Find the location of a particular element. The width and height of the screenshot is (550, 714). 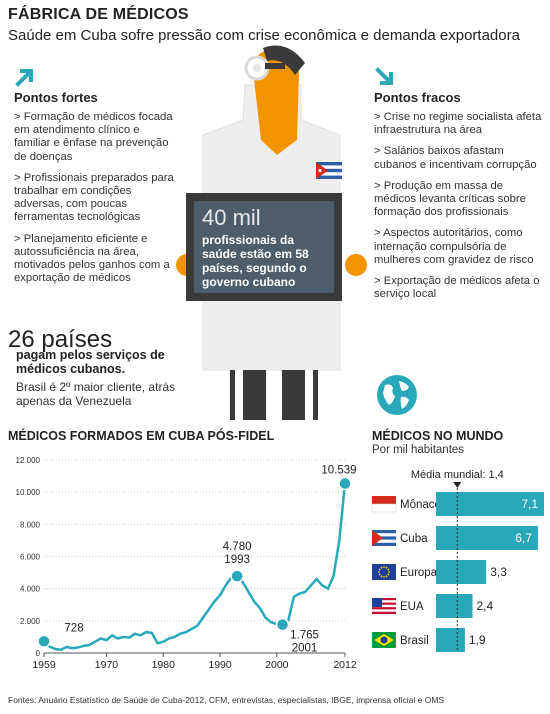

bar-value-label: 3,3 is located at coordinates (498, 572).